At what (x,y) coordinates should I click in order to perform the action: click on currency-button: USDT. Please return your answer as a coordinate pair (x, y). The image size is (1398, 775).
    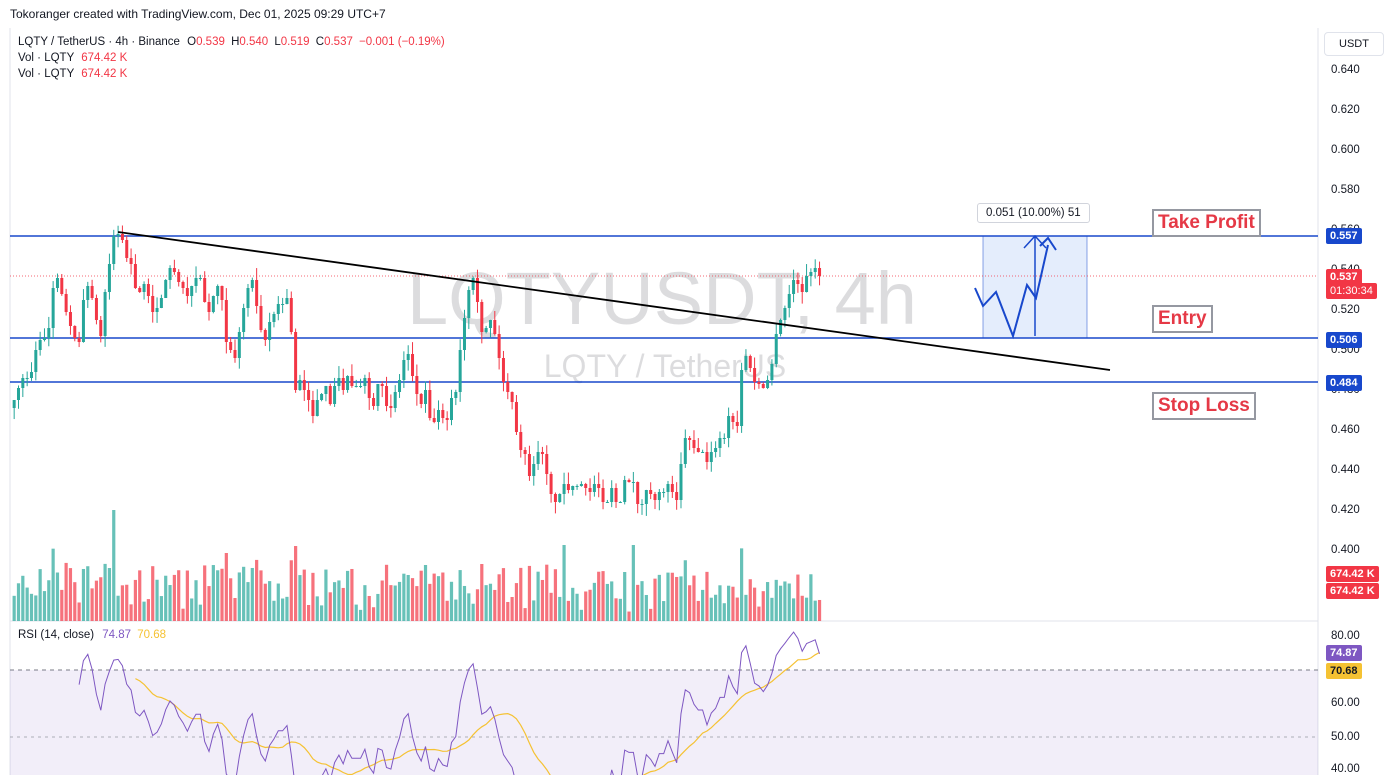
    Looking at the image, I should click on (1354, 44).